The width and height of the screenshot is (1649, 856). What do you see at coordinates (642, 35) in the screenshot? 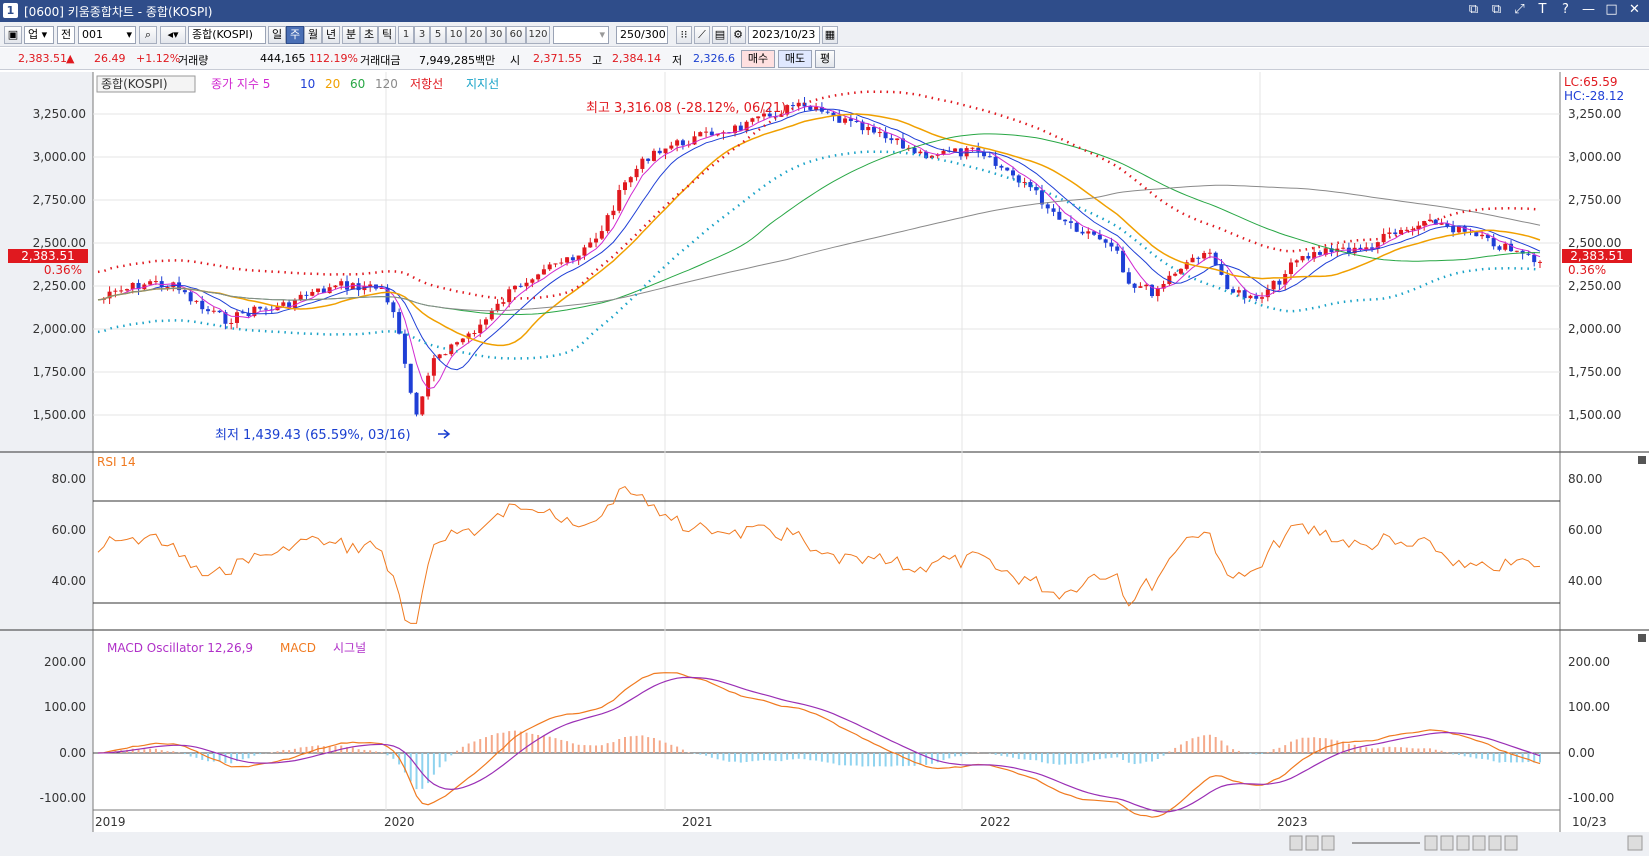
I see `count-field: 250/300` at bounding box center [642, 35].